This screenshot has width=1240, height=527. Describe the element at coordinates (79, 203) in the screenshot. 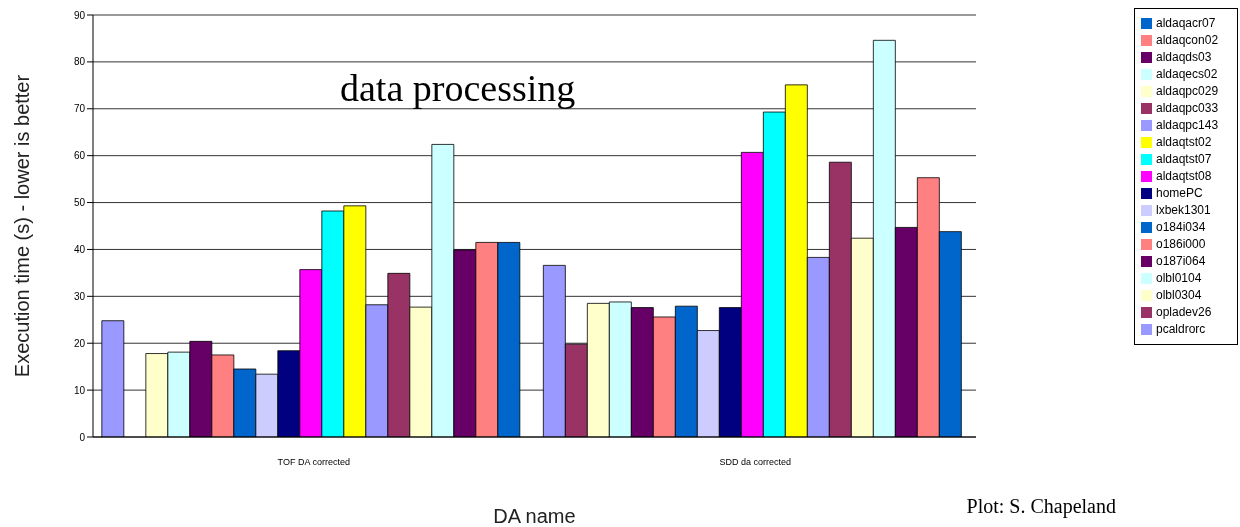

I see `y-tick-label: 50` at that location.